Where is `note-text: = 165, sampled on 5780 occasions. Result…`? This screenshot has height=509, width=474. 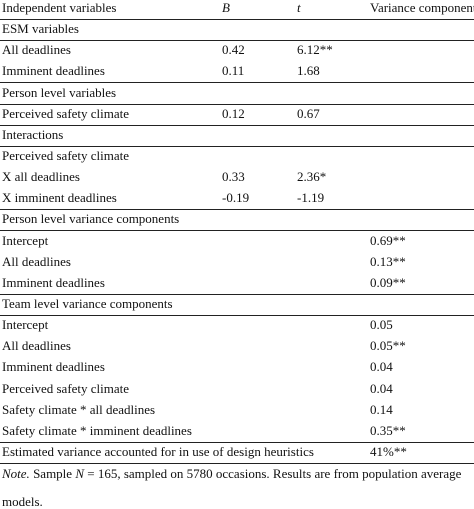
note-text: = 165, sampled on 5780 occasions. Result… is located at coordinates (272, 473).